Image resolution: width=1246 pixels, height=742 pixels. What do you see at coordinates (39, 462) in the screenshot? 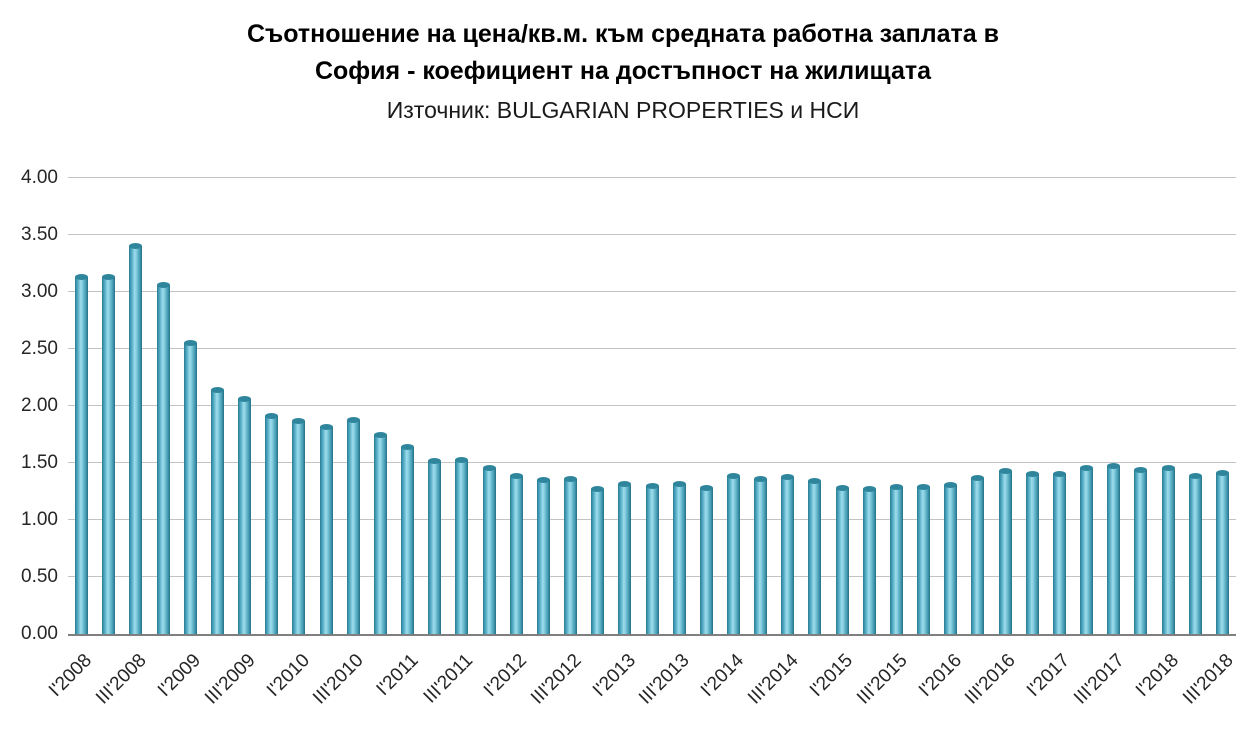
I see `y-axis-tick-label: 1.50` at bounding box center [39, 462].